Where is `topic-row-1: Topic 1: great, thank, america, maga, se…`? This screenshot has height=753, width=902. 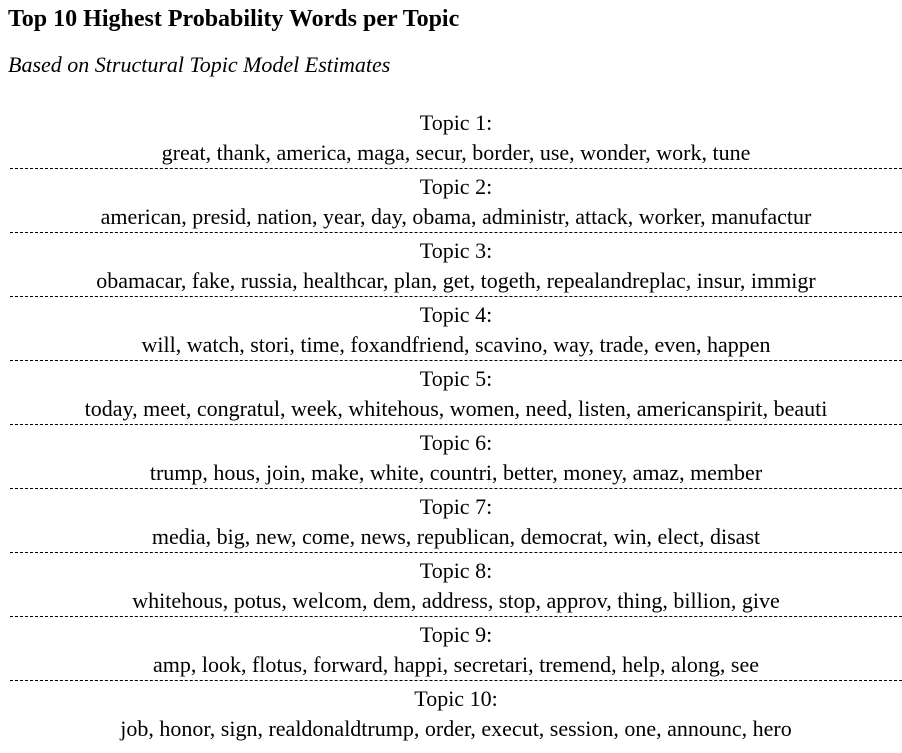 topic-row-1: Topic 1: great, thank, america, maga, se… is located at coordinates (456, 139).